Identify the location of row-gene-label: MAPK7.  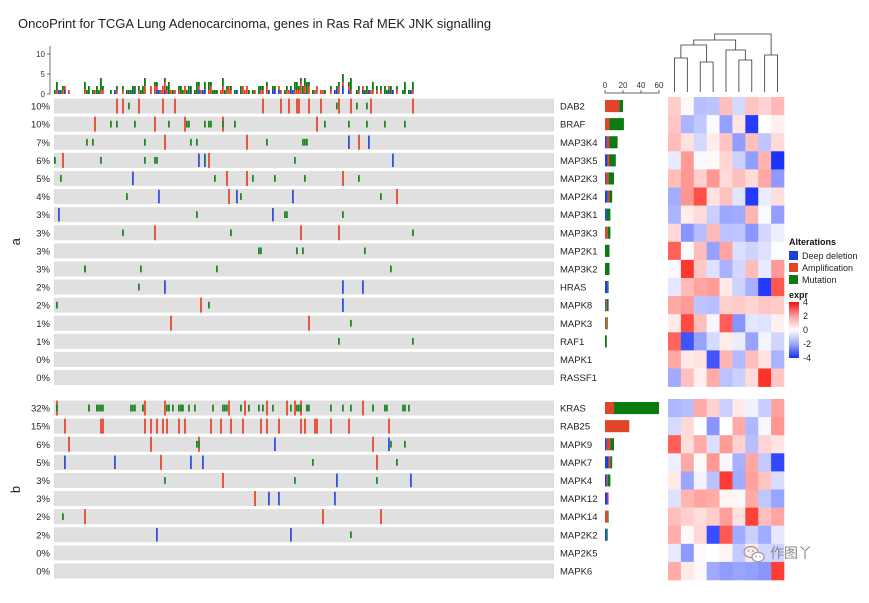
(576, 463).